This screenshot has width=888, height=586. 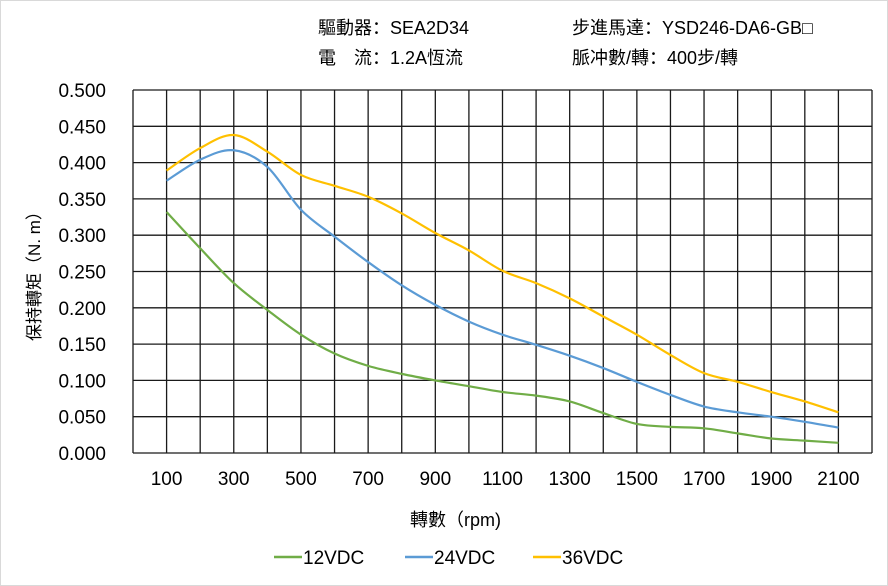 I want to click on legend: 12VDC 24VDC 36VDC, so click(x=448, y=558).